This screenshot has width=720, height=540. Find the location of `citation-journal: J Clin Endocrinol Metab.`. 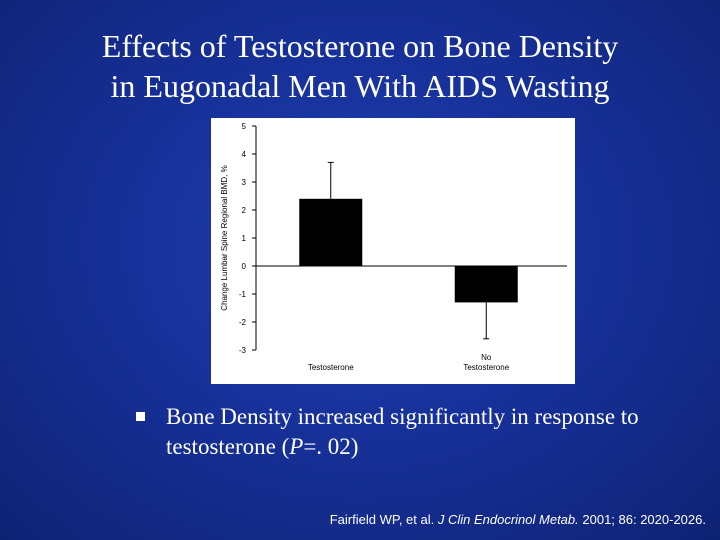

citation-journal: J Clin Endocrinol Metab. is located at coordinates (508, 519).